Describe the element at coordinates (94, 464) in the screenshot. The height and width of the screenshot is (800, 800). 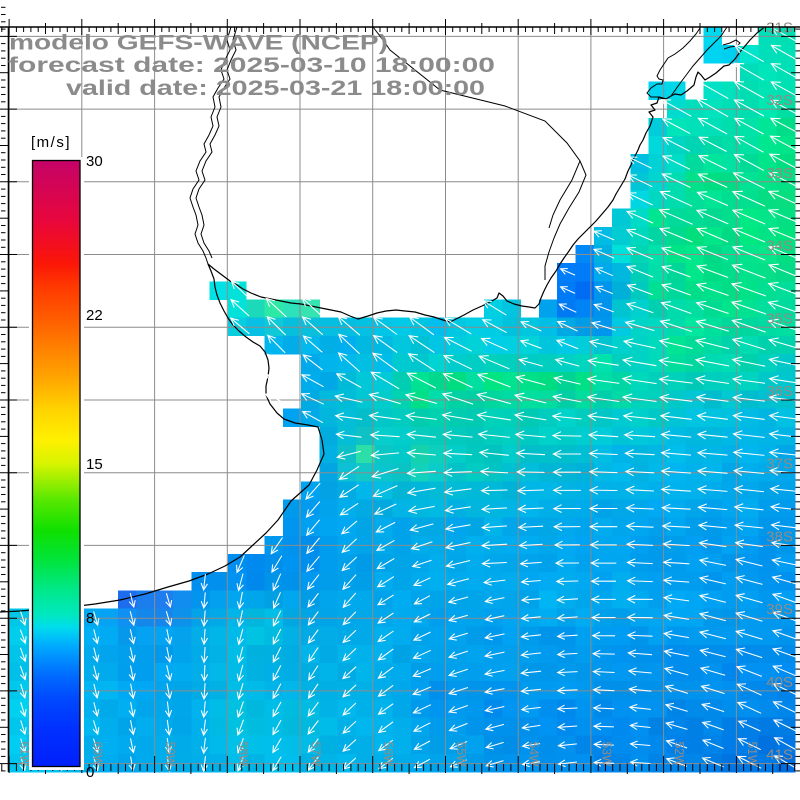
I see `svg-text: 15` at that location.